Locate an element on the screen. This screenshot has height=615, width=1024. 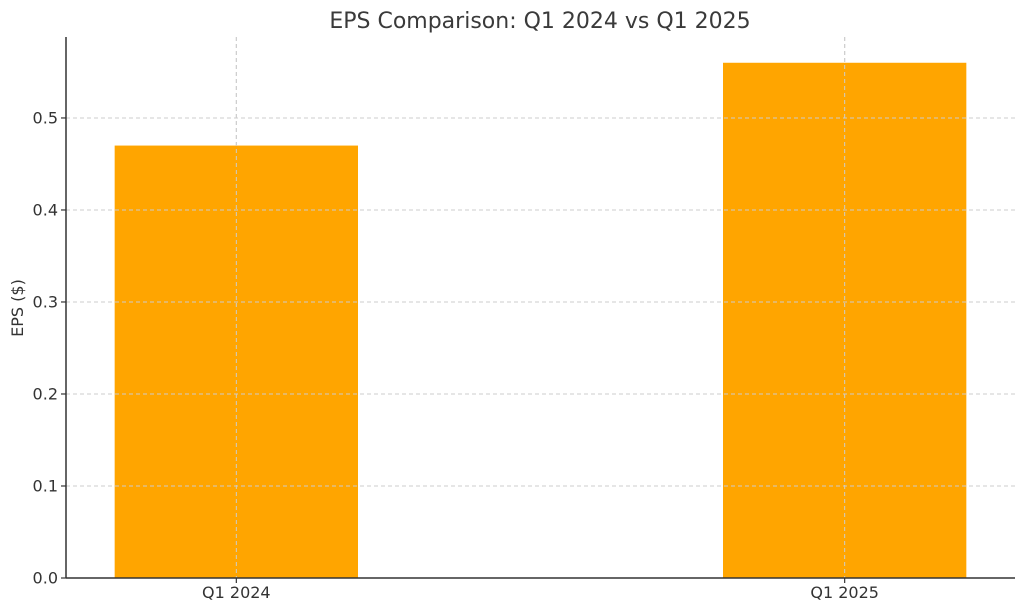
y-tick-label: 0.4 is located at coordinates (45, 209).